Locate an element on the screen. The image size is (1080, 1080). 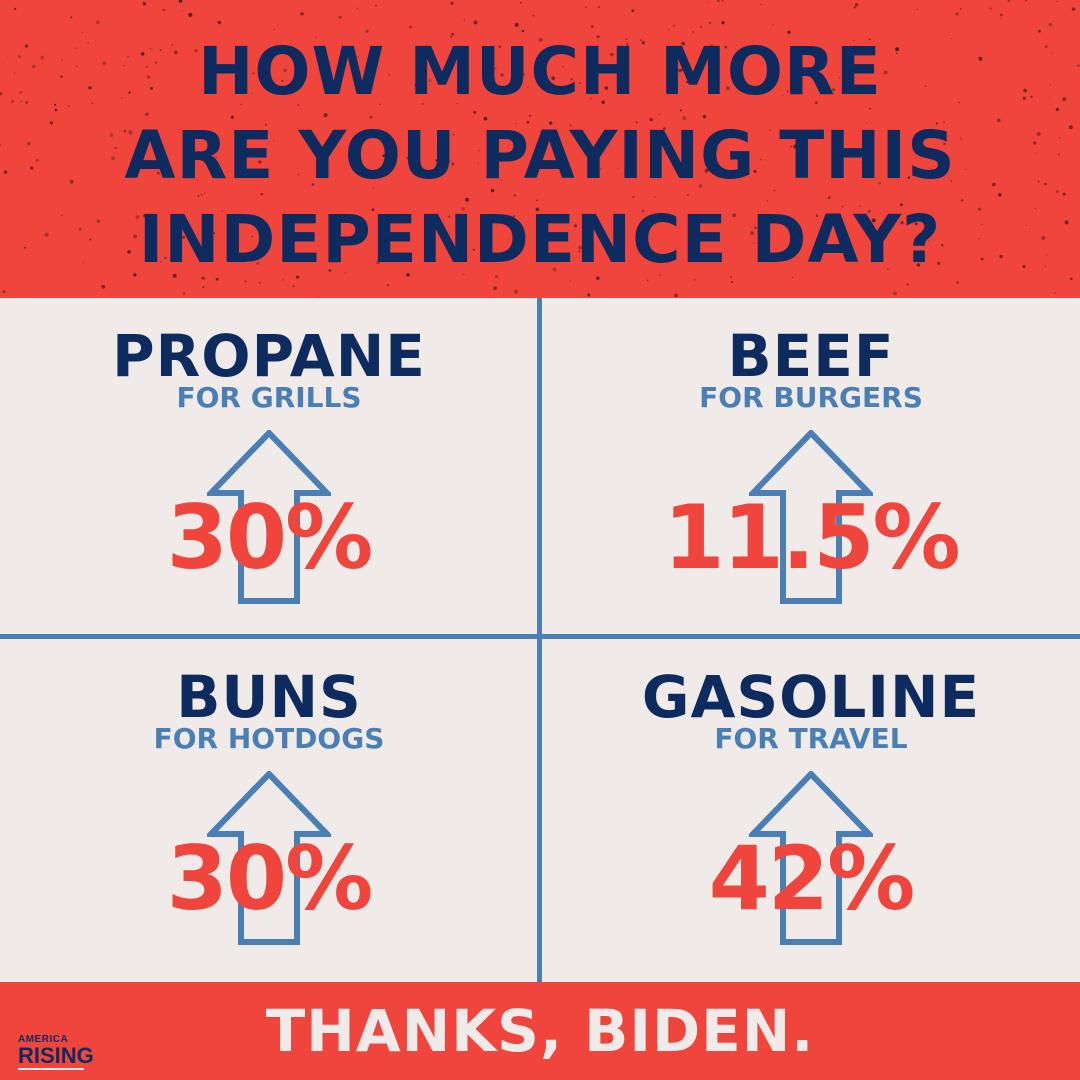
footer-banner: THANKS, BIDEN. is located at coordinates (540, 1031).